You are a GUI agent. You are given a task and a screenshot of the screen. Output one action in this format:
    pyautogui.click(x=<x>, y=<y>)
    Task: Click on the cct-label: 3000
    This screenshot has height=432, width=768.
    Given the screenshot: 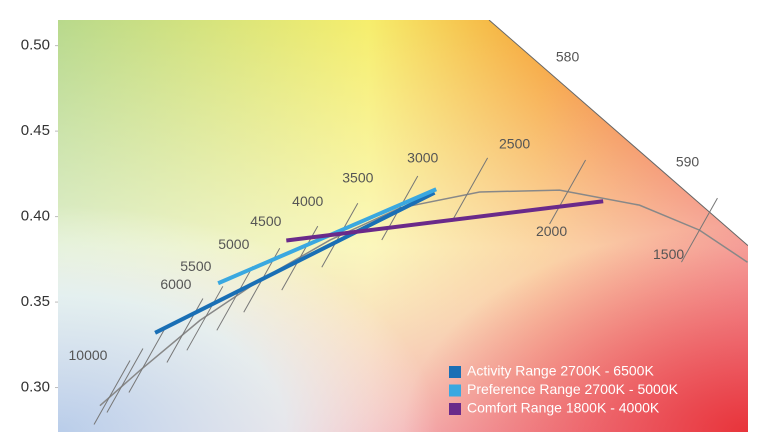 What is the action you would take?
    pyautogui.click(x=422, y=158)
    